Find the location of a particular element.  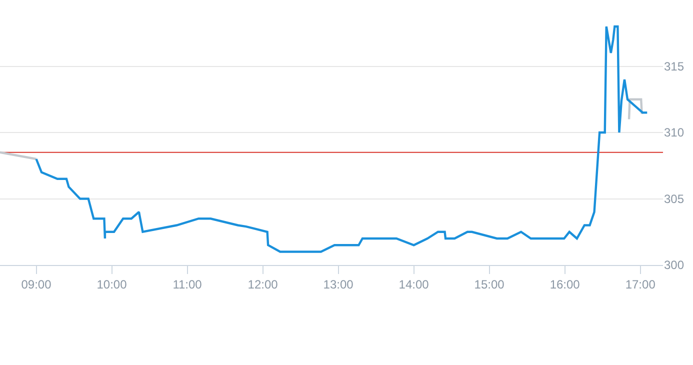

x-tick-label: 12:00 is located at coordinates (263, 284).